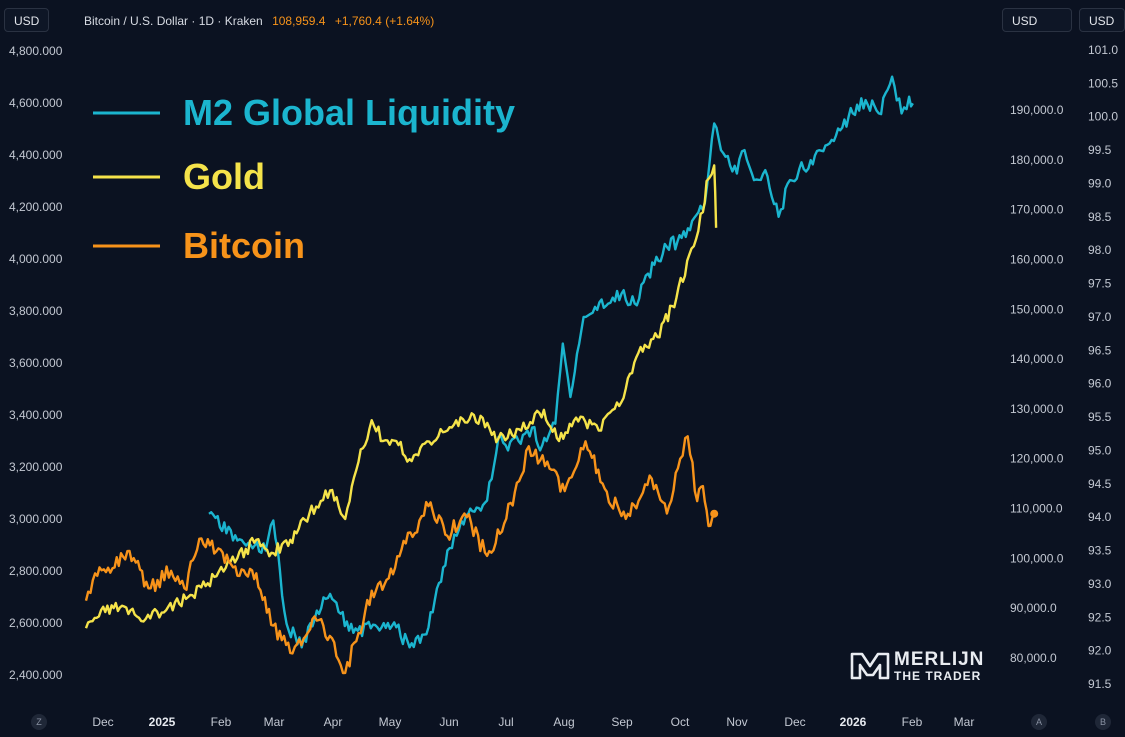 This screenshot has width=1125, height=737. Describe the element at coordinates (1103, 117) in the screenshot. I see `m2-axis-tick: 100.0` at that location.